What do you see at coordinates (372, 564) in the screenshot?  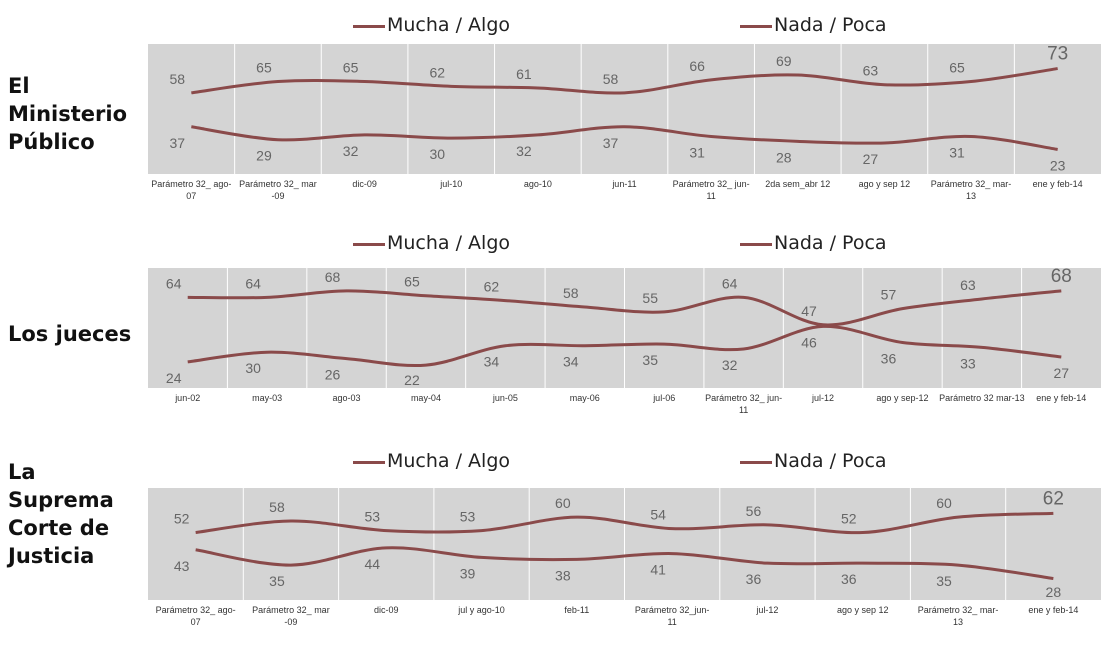 I see `data-label: 44` at bounding box center [372, 564].